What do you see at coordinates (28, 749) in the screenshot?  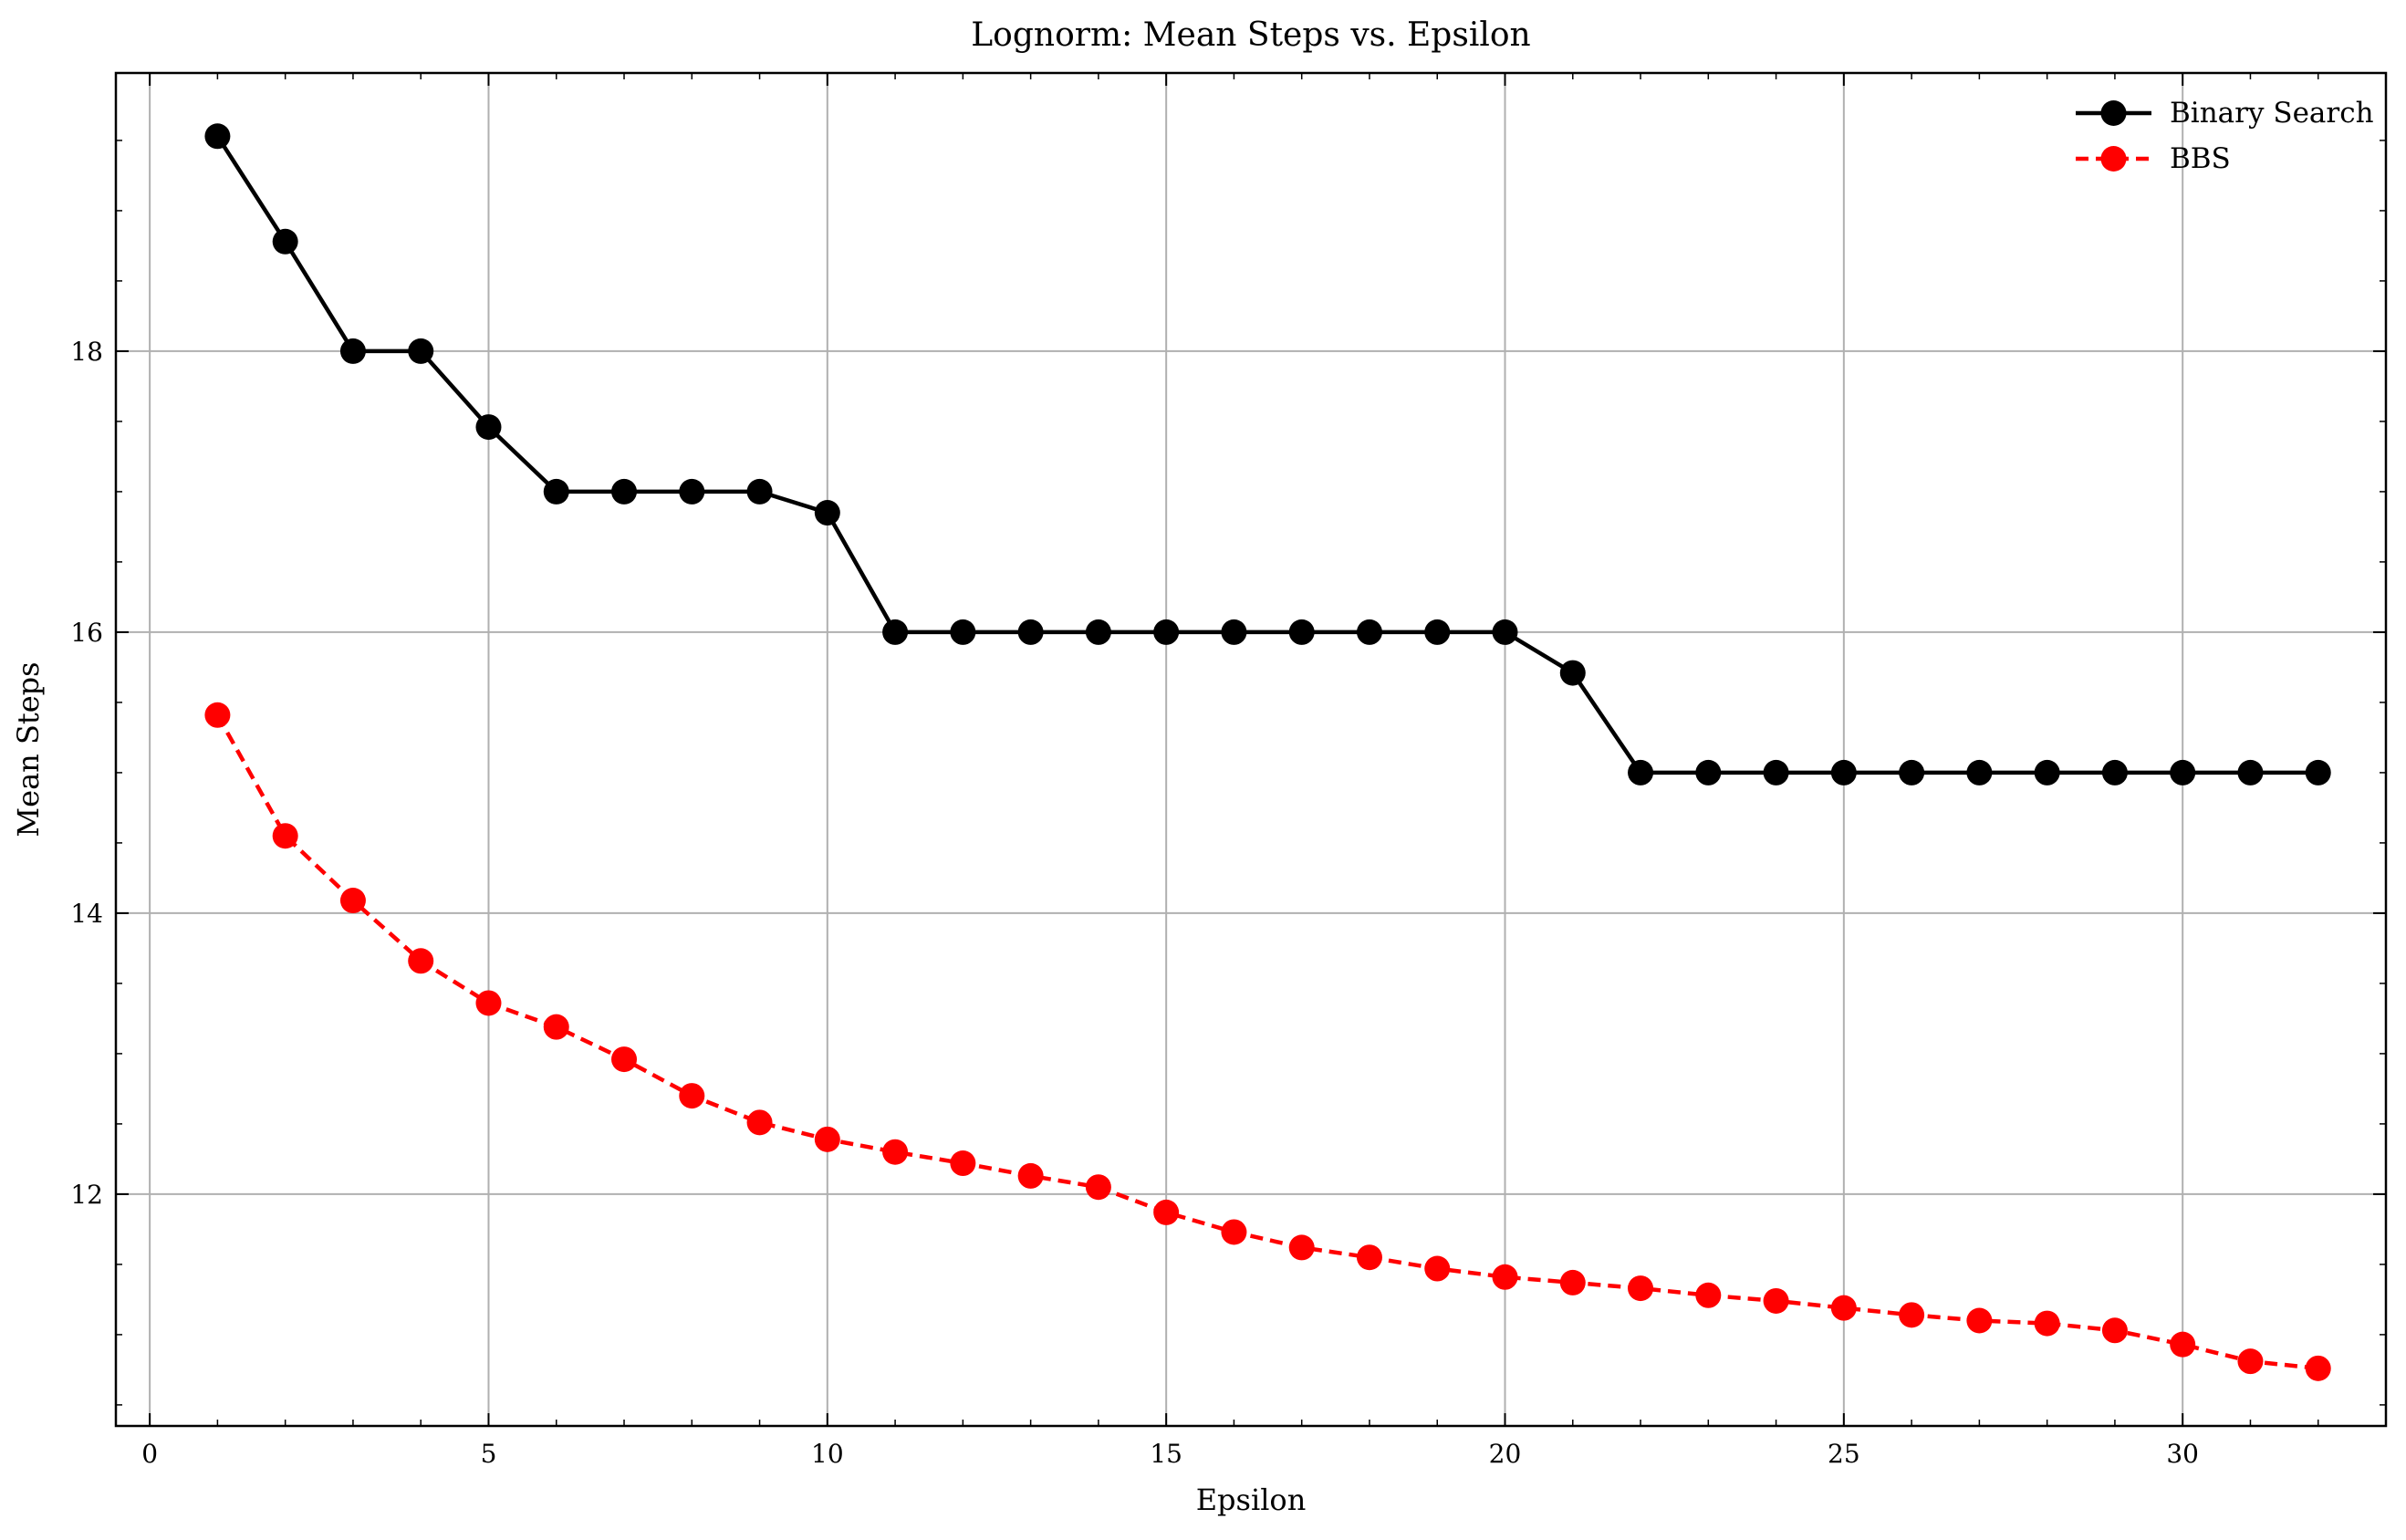 I see `y-axis-label: Mean Steps` at bounding box center [28, 749].